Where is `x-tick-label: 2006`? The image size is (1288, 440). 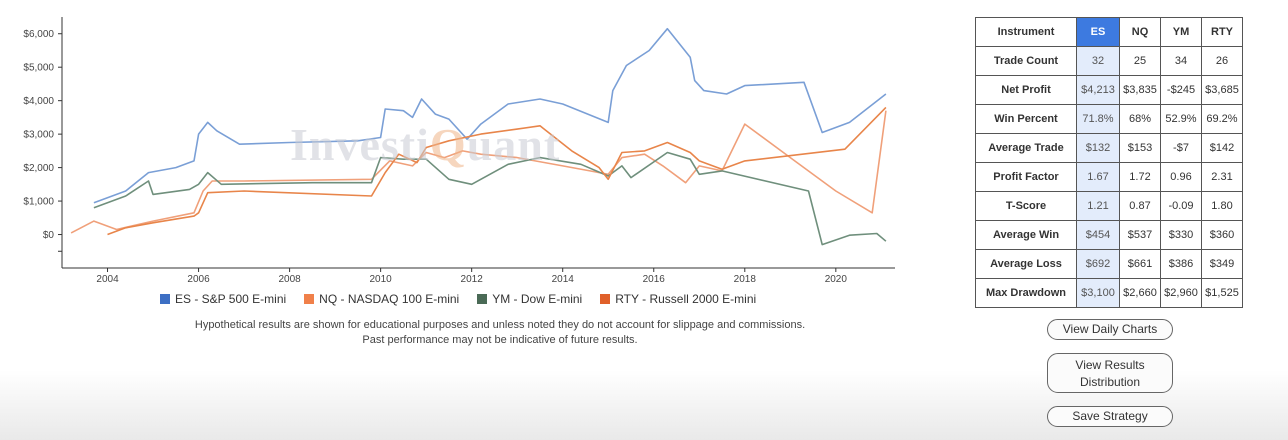
x-tick-label: 2006 is located at coordinates (198, 279).